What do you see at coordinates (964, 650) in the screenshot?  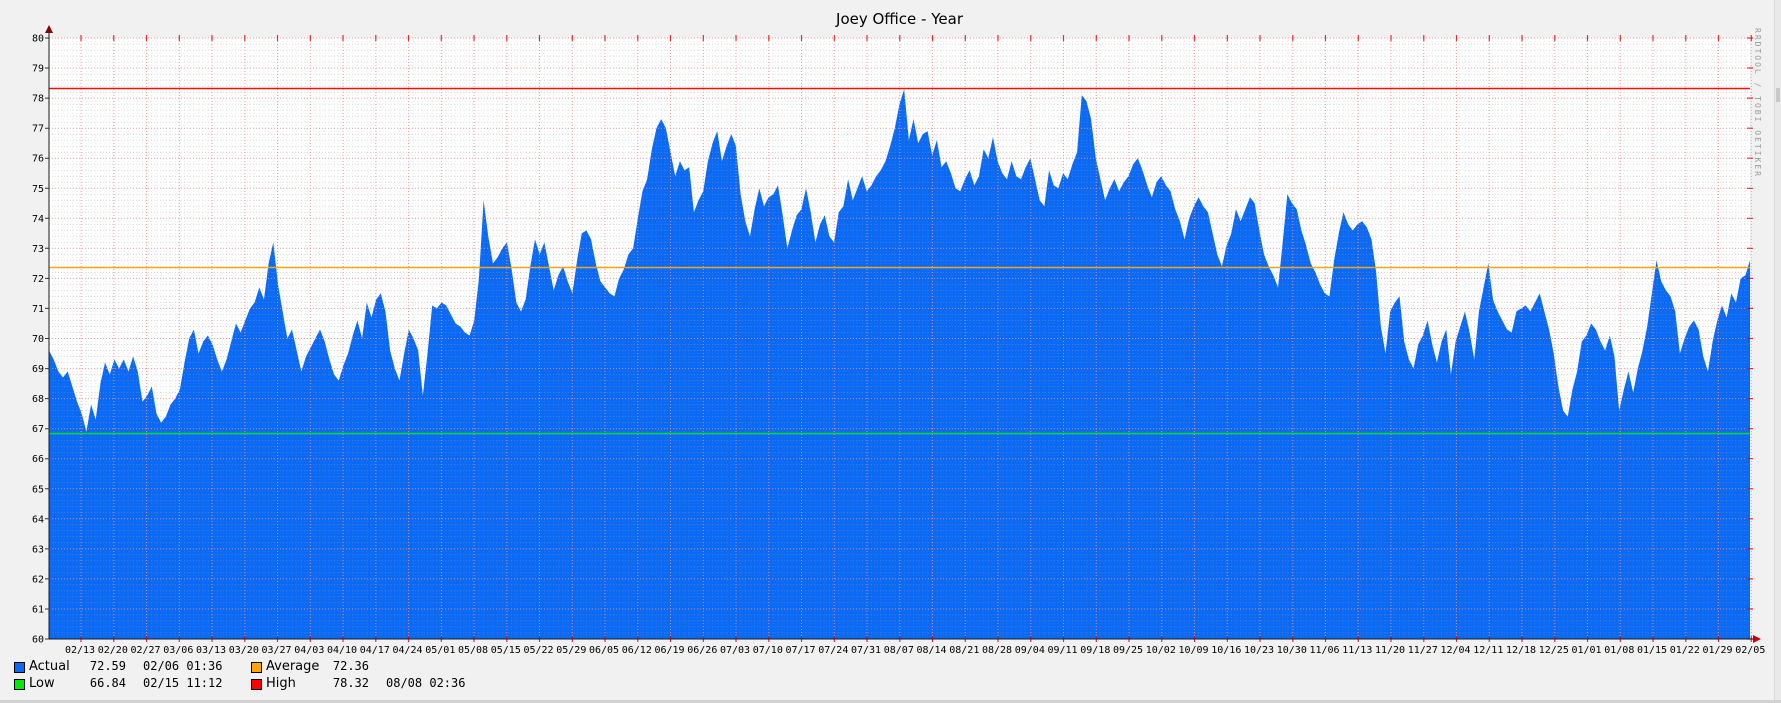 I see `x-axis-label: 08/21` at bounding box center [964, 650].